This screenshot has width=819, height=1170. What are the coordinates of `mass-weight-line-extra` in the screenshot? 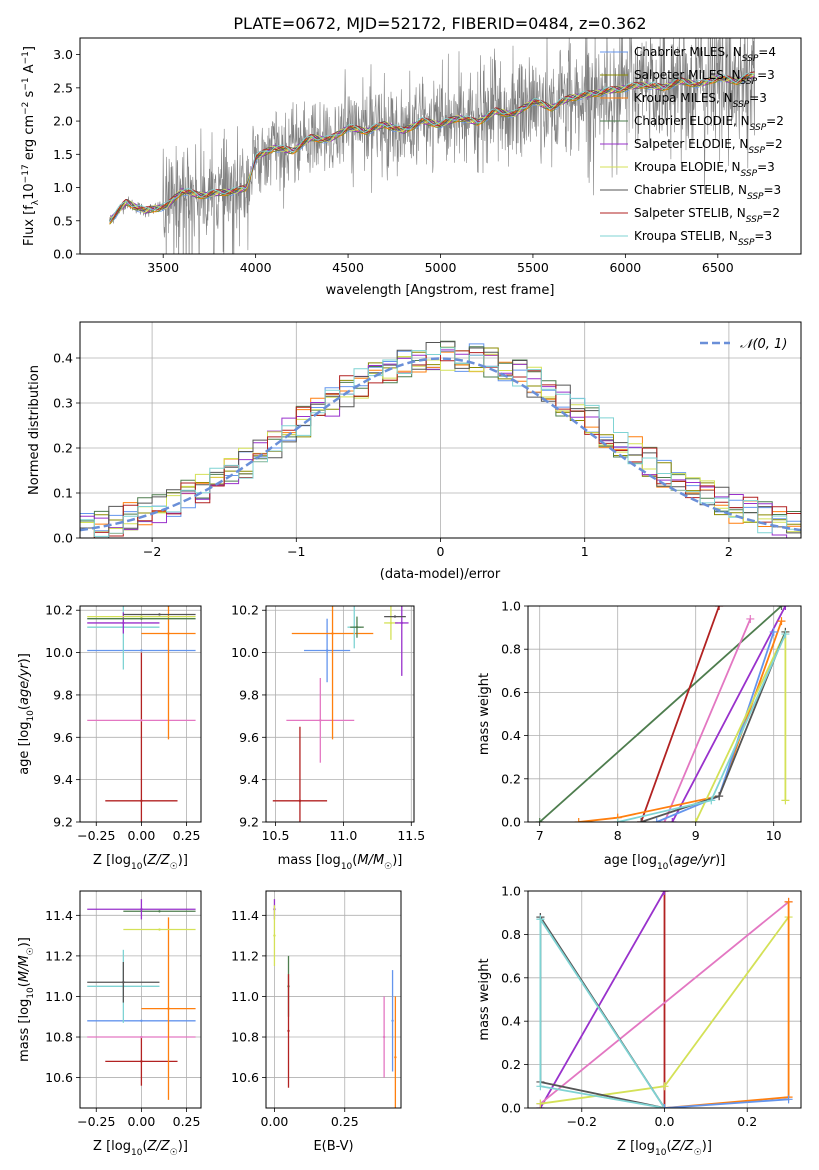 It's located at (664, 1003).